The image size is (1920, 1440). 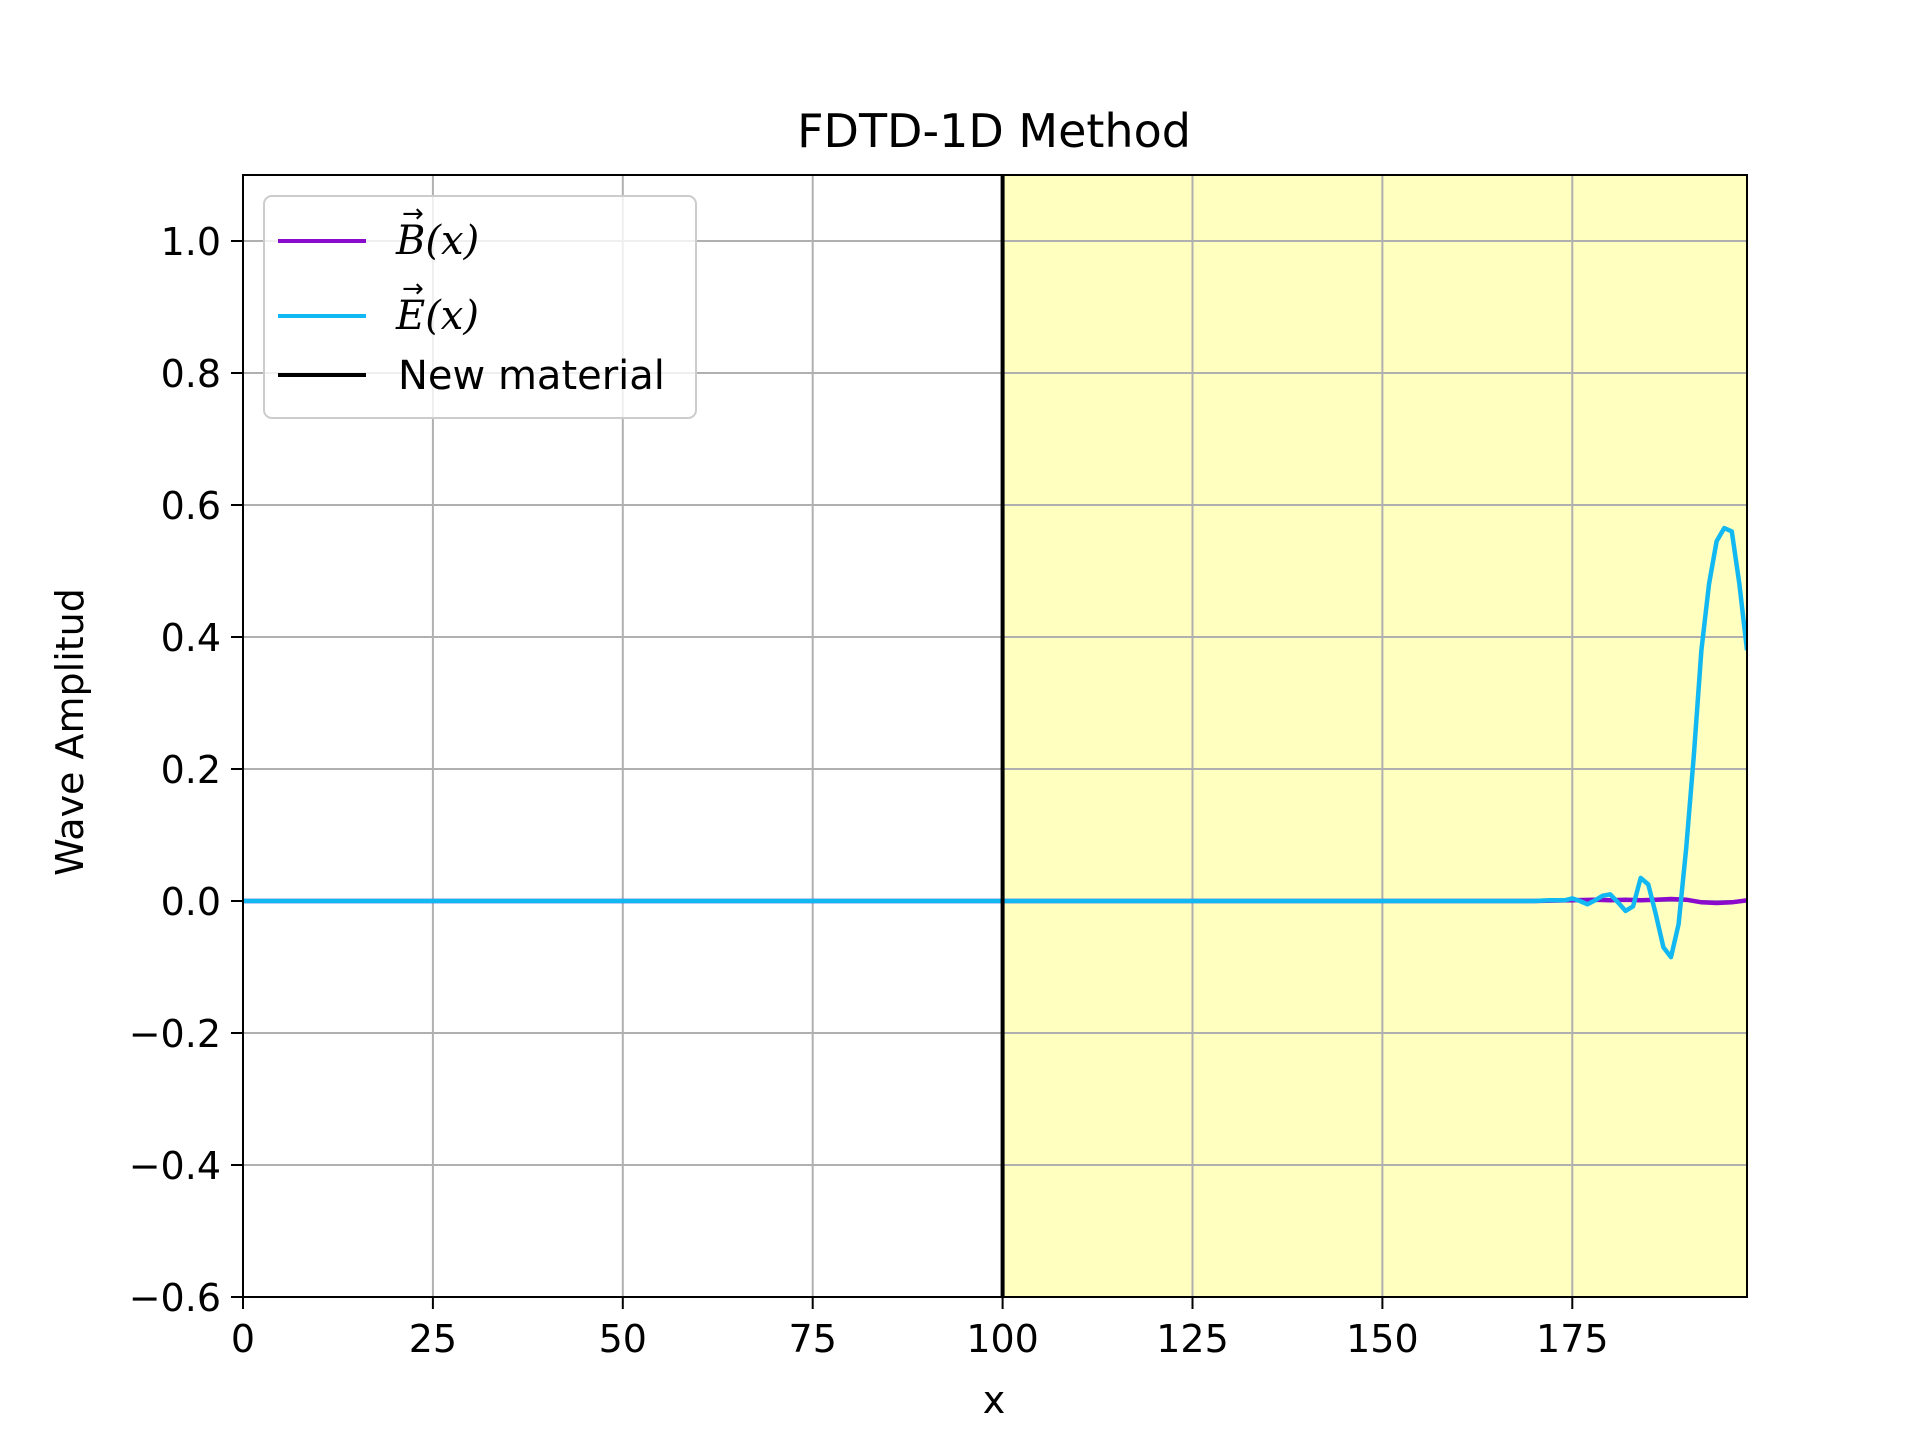 I want to click on legend: B(x) → E(x) → New material, so click(x=480, y=307).